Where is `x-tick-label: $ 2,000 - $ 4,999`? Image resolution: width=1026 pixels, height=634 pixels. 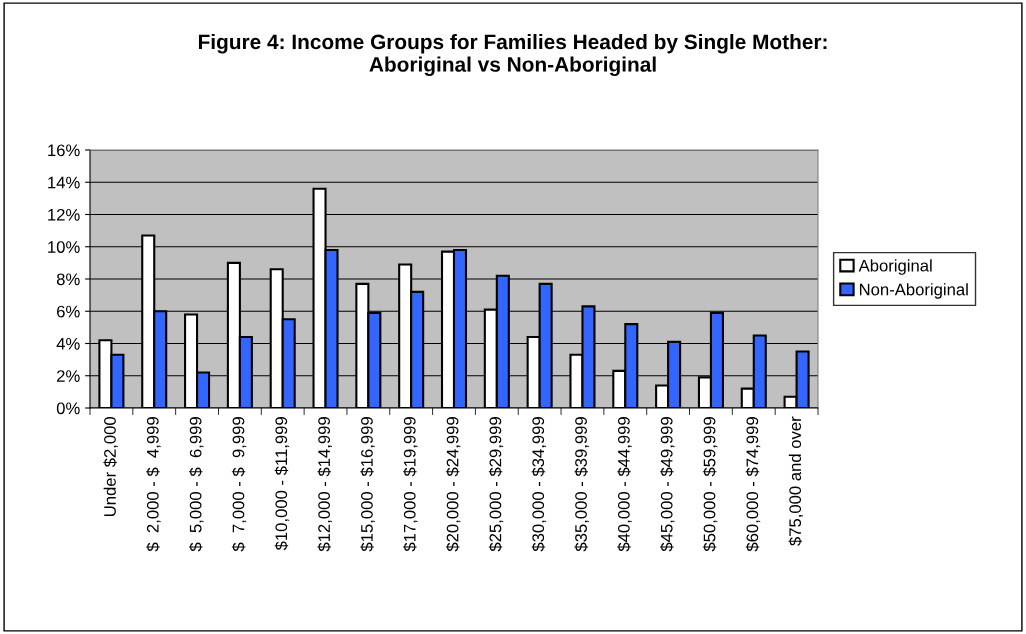 x-tick-label: $ 2,000 - $ 4,999 is located at coordinates (153, 484).